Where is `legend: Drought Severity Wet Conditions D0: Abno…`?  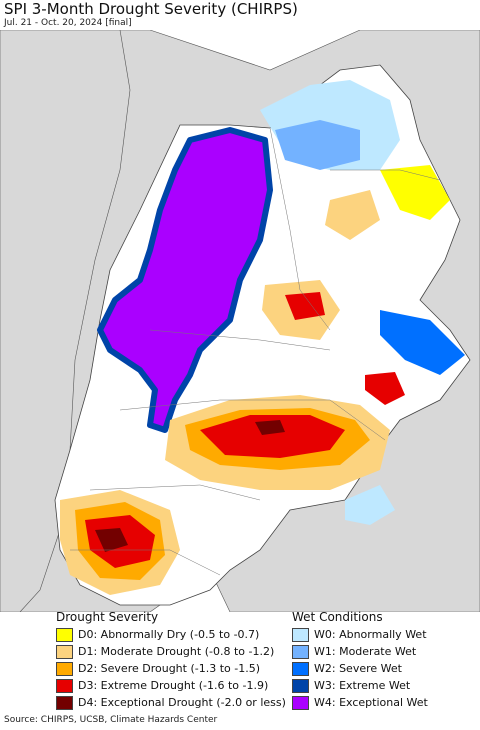
legend: Drought Severity Wet Conditions D0: Abno… is located at coordinates (240, 660).